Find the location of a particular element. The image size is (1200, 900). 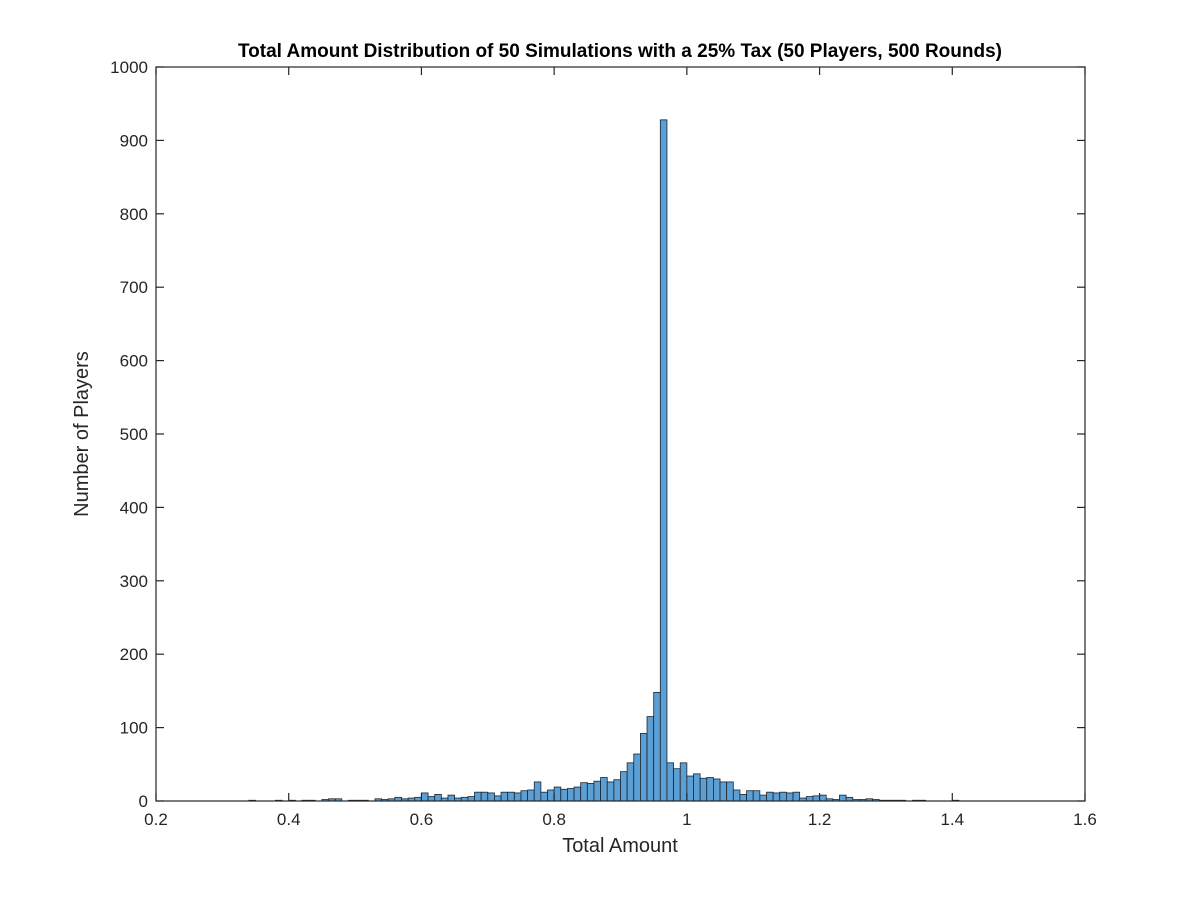

y-tick-label: 800 is located at coordinates (134, 214).